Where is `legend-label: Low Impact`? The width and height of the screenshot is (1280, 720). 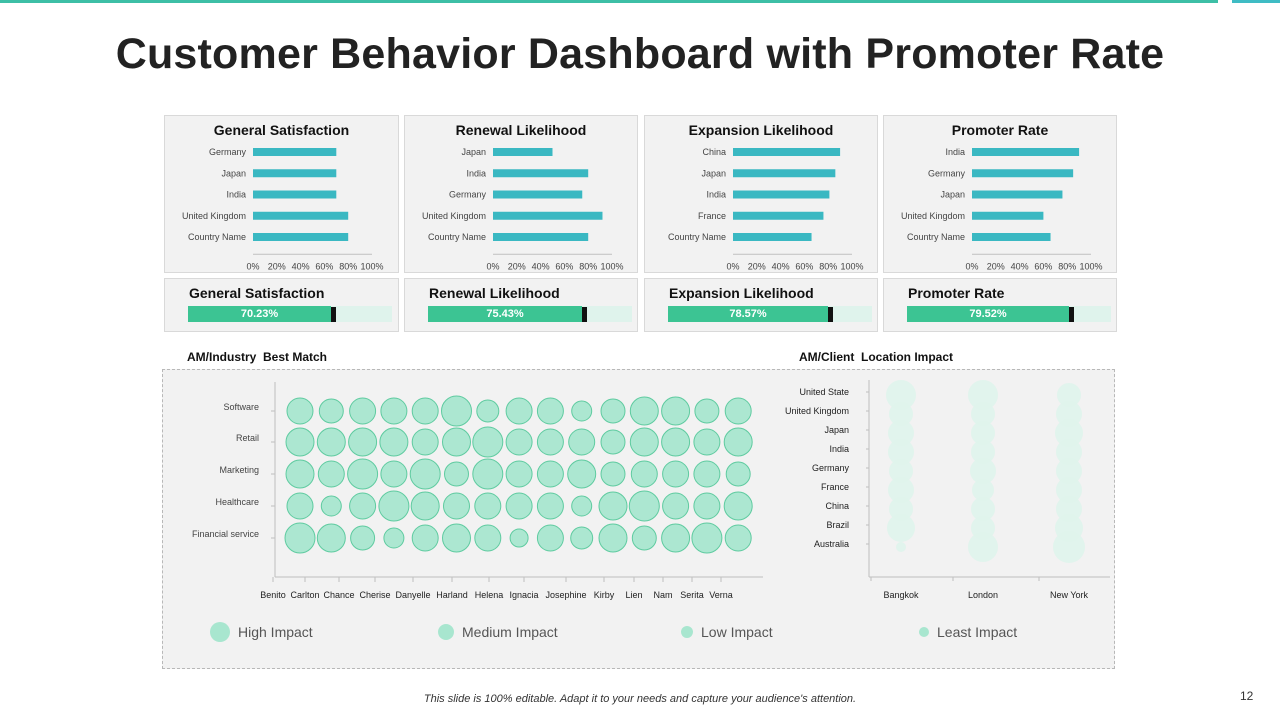
legend-label: Low Impact is located at coordinates (737, 632).